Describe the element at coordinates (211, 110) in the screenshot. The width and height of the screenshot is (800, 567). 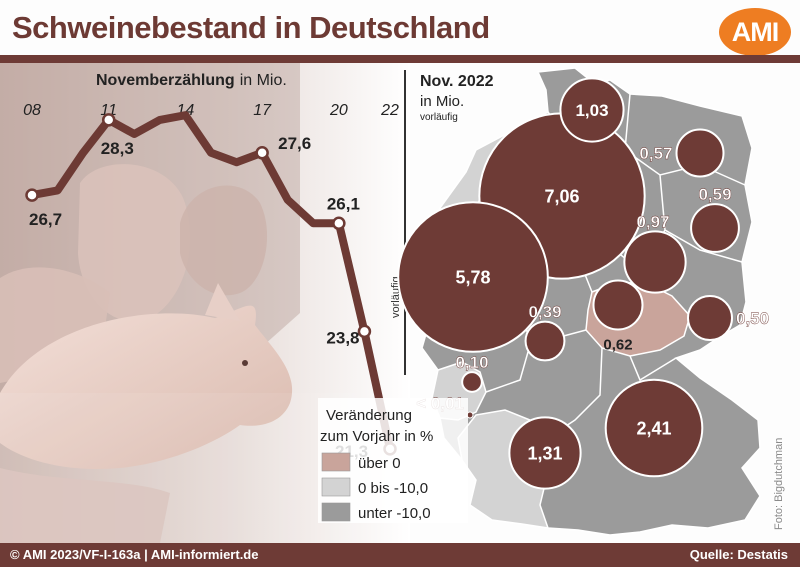
I see `x-tick-labels: 08 11 14 17 20 22` at that location.